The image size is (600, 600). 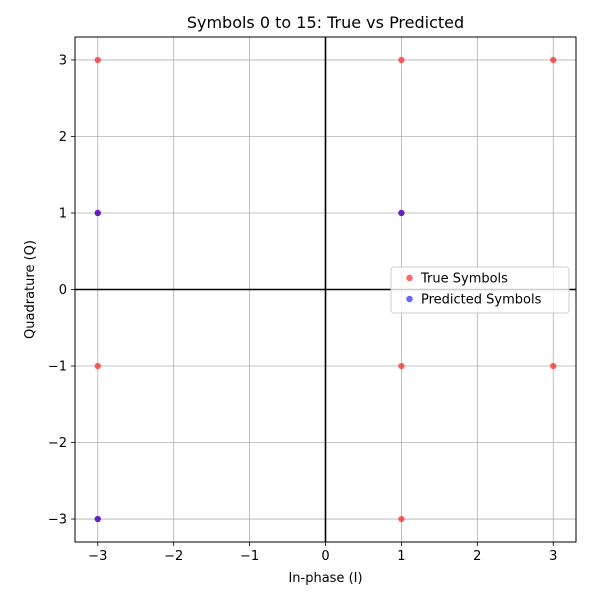 What do you see at coordinates (481, 300) in the screenshot?
I see `legend-label-predicted: Predicted Symbols` at bounding box center [481, 300].